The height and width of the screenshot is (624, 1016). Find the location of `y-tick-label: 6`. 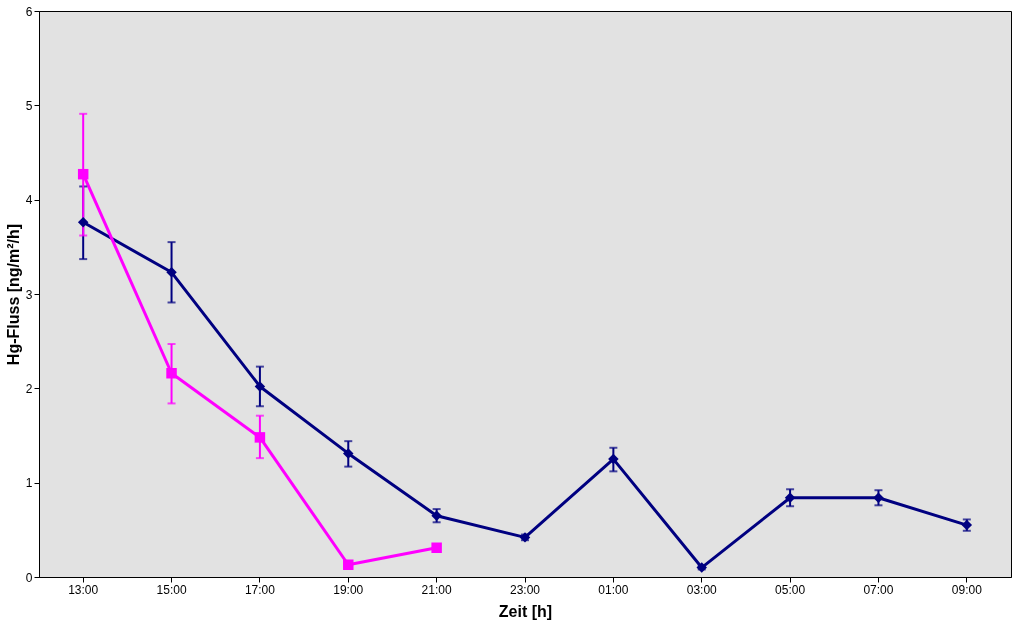

y-tick-label: 6 is located at coordinates (29, 11).